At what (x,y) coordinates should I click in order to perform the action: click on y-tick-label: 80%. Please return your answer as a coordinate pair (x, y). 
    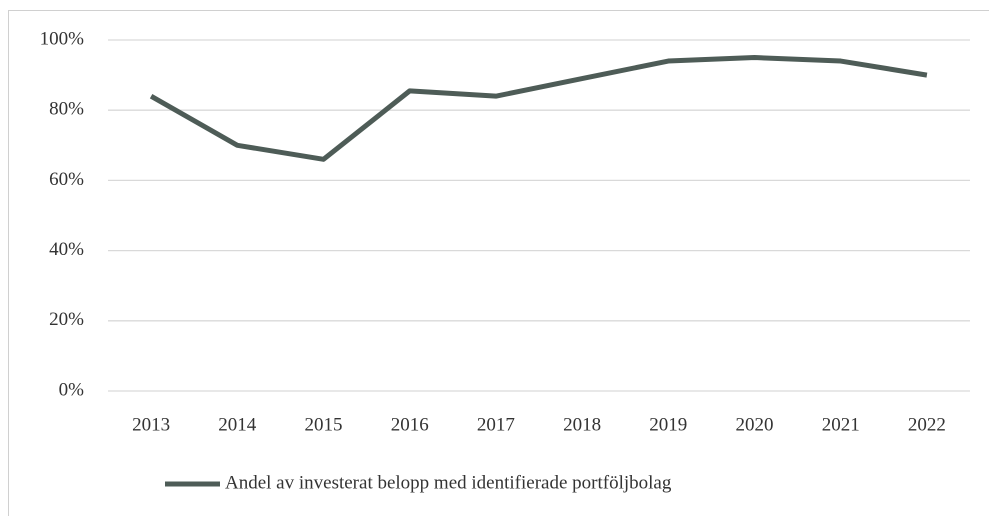
    Looking at the image, I should click on (66, 109).